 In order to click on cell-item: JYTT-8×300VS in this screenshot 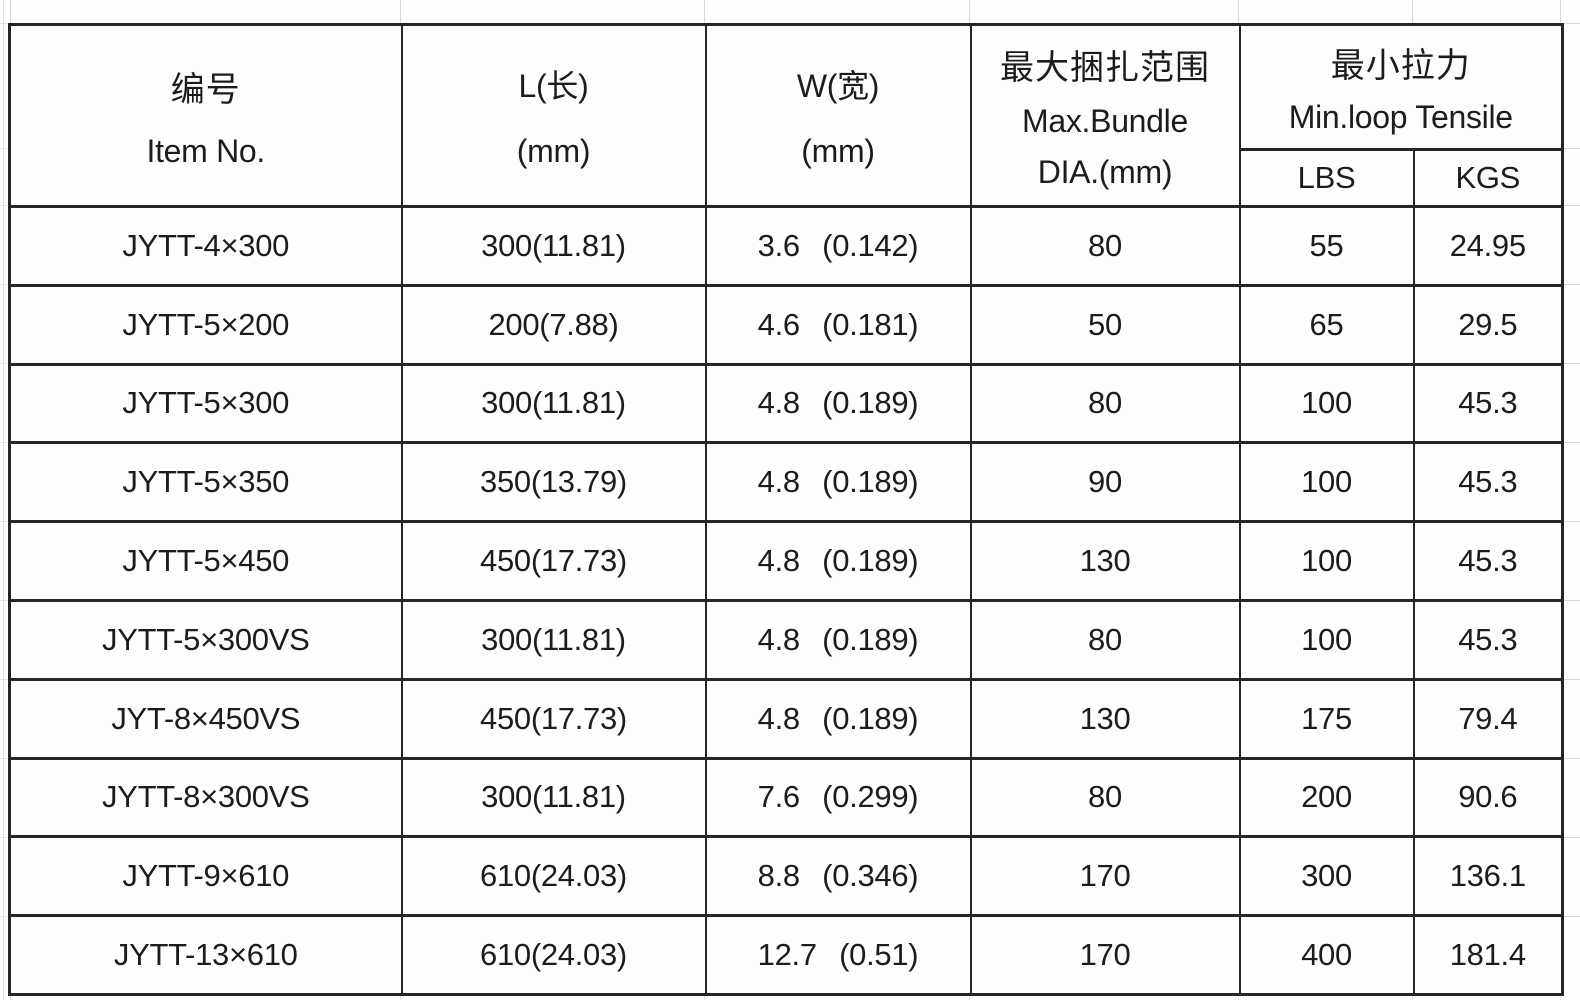, I will do `click(205, 797)`.